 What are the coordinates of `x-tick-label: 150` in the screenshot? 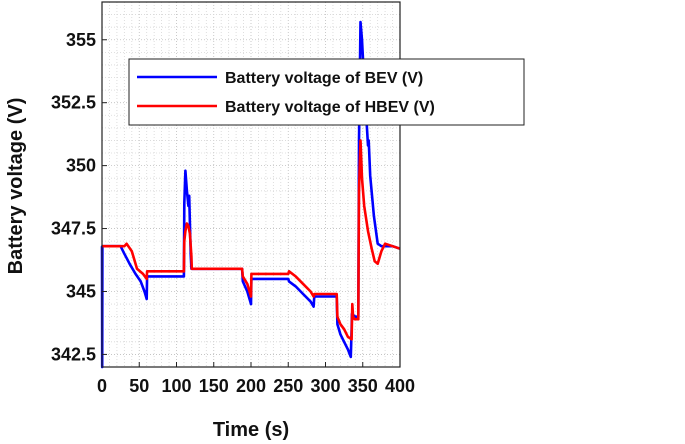 It's located at (214, 386).